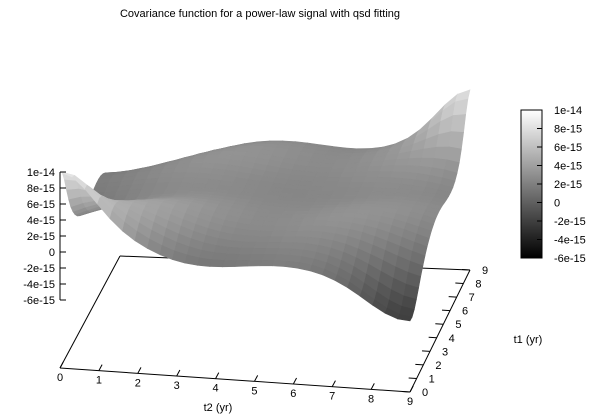 The width and height of the screenshot is (592, 417). I want to click on y-tick-label: 9, so click(485, 271).